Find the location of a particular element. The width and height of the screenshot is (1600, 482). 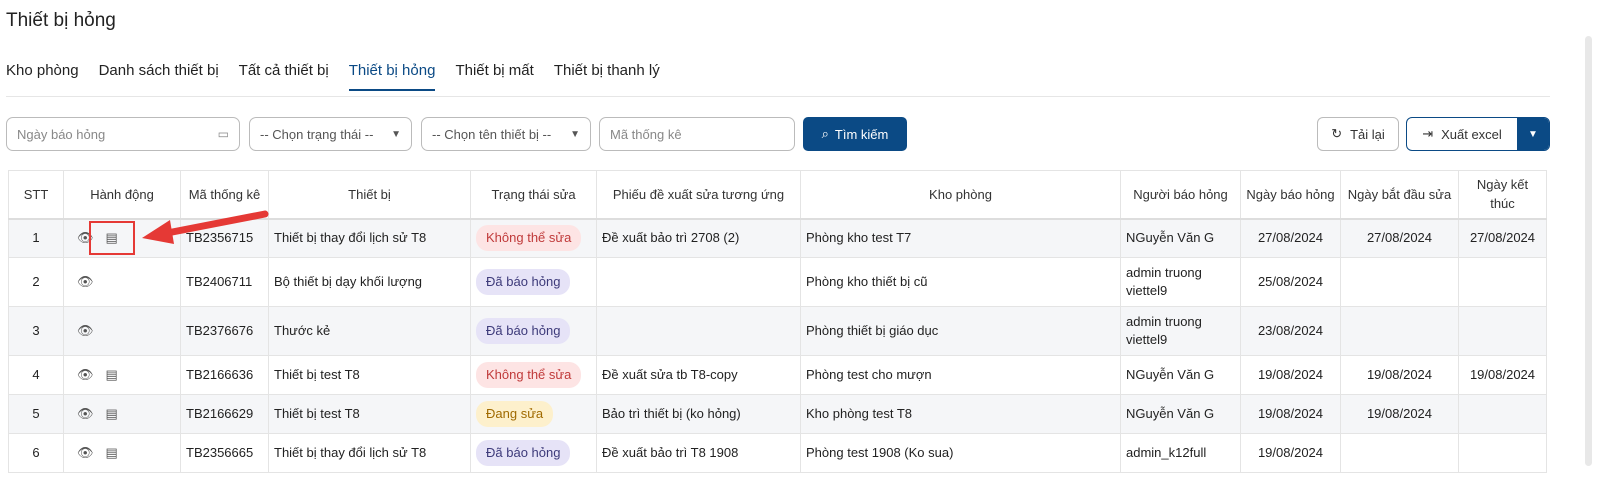

tab-danh-sach: Danh sách thiết bị is located at coordinates (158, 70).